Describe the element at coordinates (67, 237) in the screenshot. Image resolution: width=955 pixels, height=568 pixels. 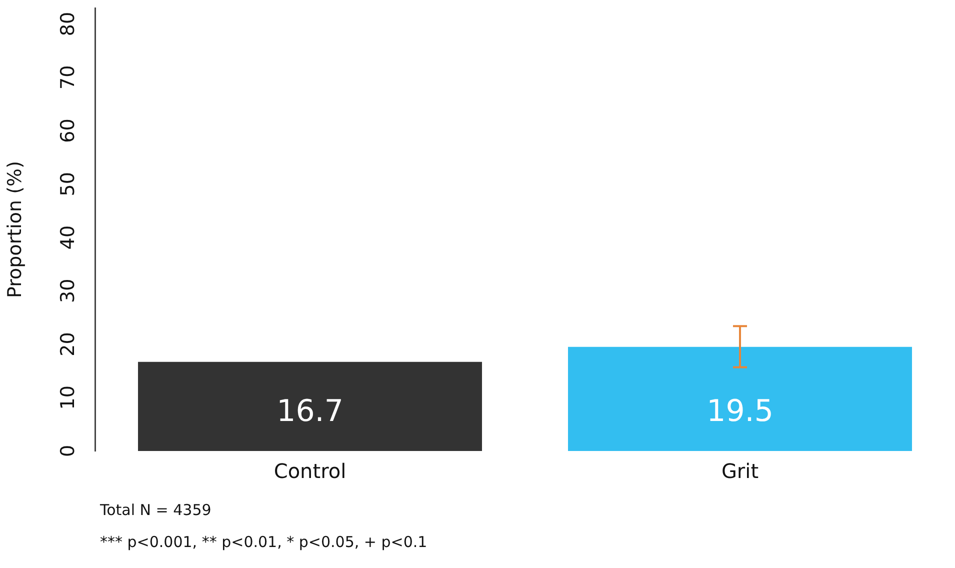
I see `y-tick-label: 40` at that location.